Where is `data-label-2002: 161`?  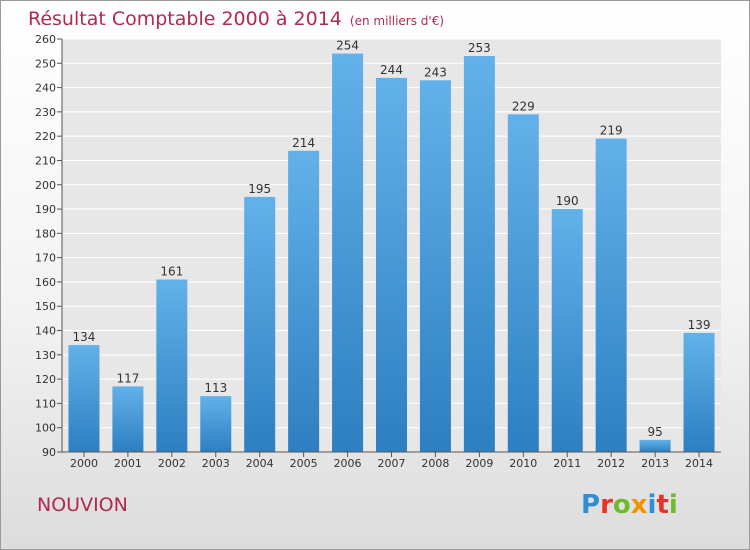 data-label-2002: 161 is located at coordinates (171, 272).